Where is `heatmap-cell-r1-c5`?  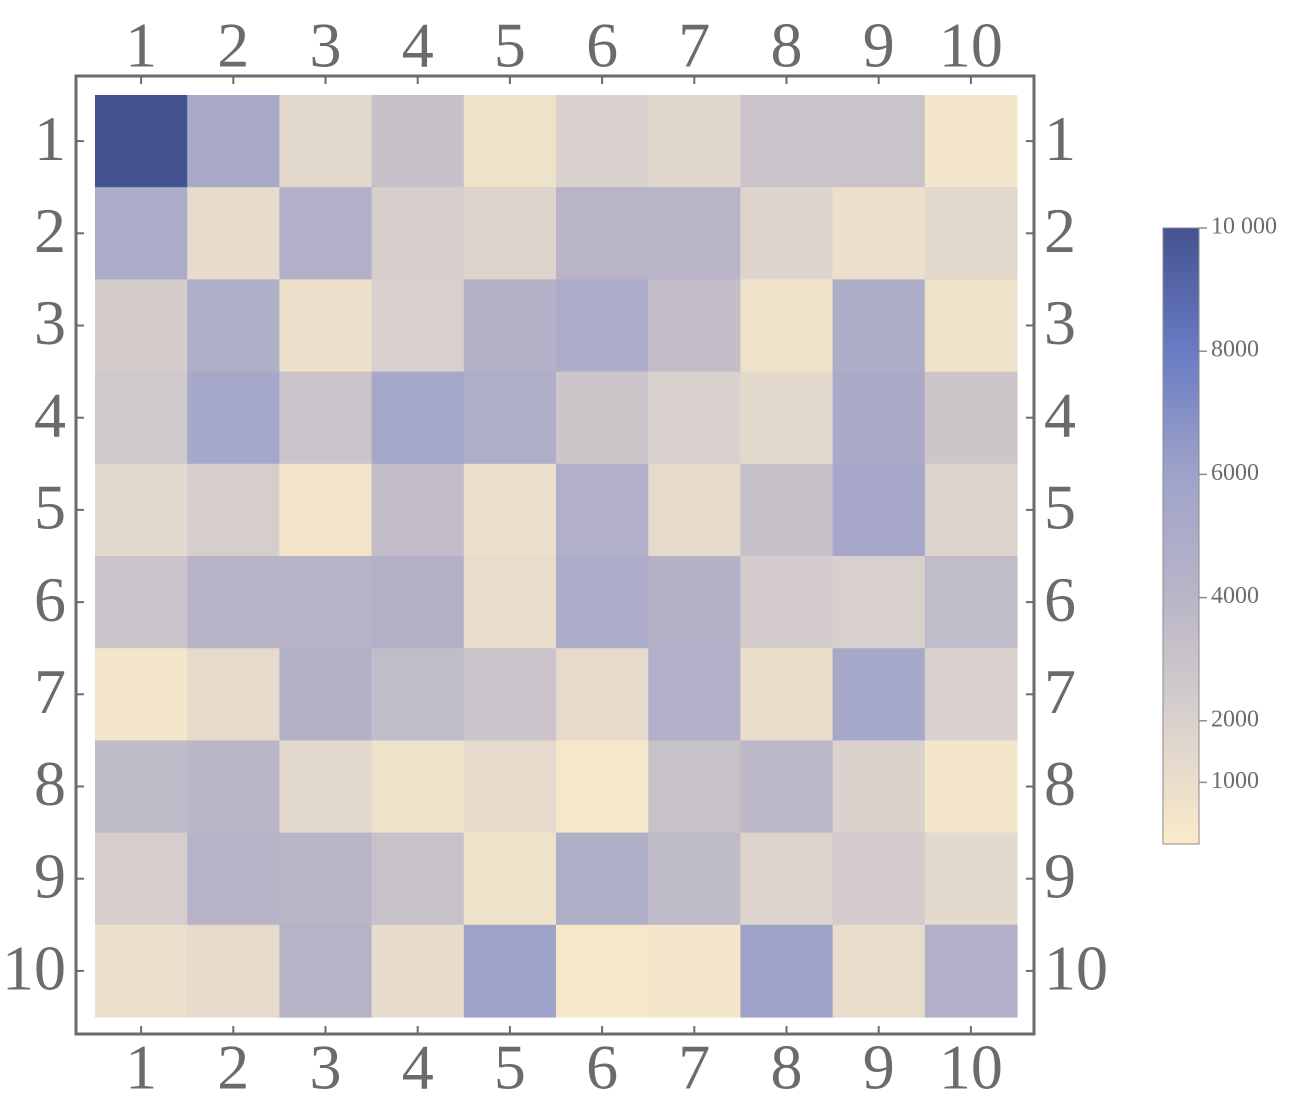 heatmap-cell-r1-c5 is located at coordinates (510, 141).